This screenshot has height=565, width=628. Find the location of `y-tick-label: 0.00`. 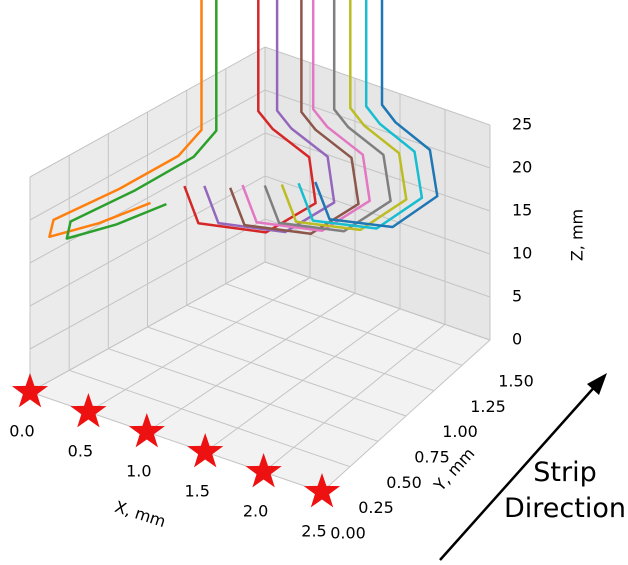

y-tick-label: 0.00 is located at coordinates (348, 533).